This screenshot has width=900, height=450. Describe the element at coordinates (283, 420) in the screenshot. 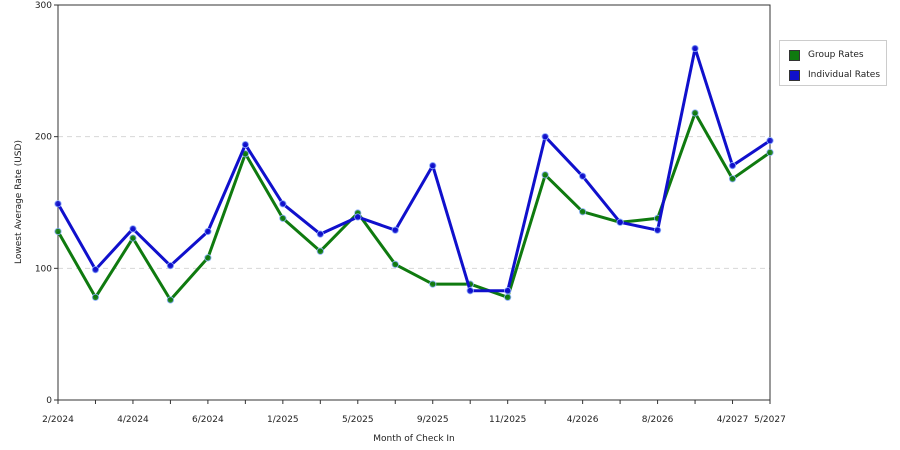

I see `x-tick-label: 1/2025` at that location.